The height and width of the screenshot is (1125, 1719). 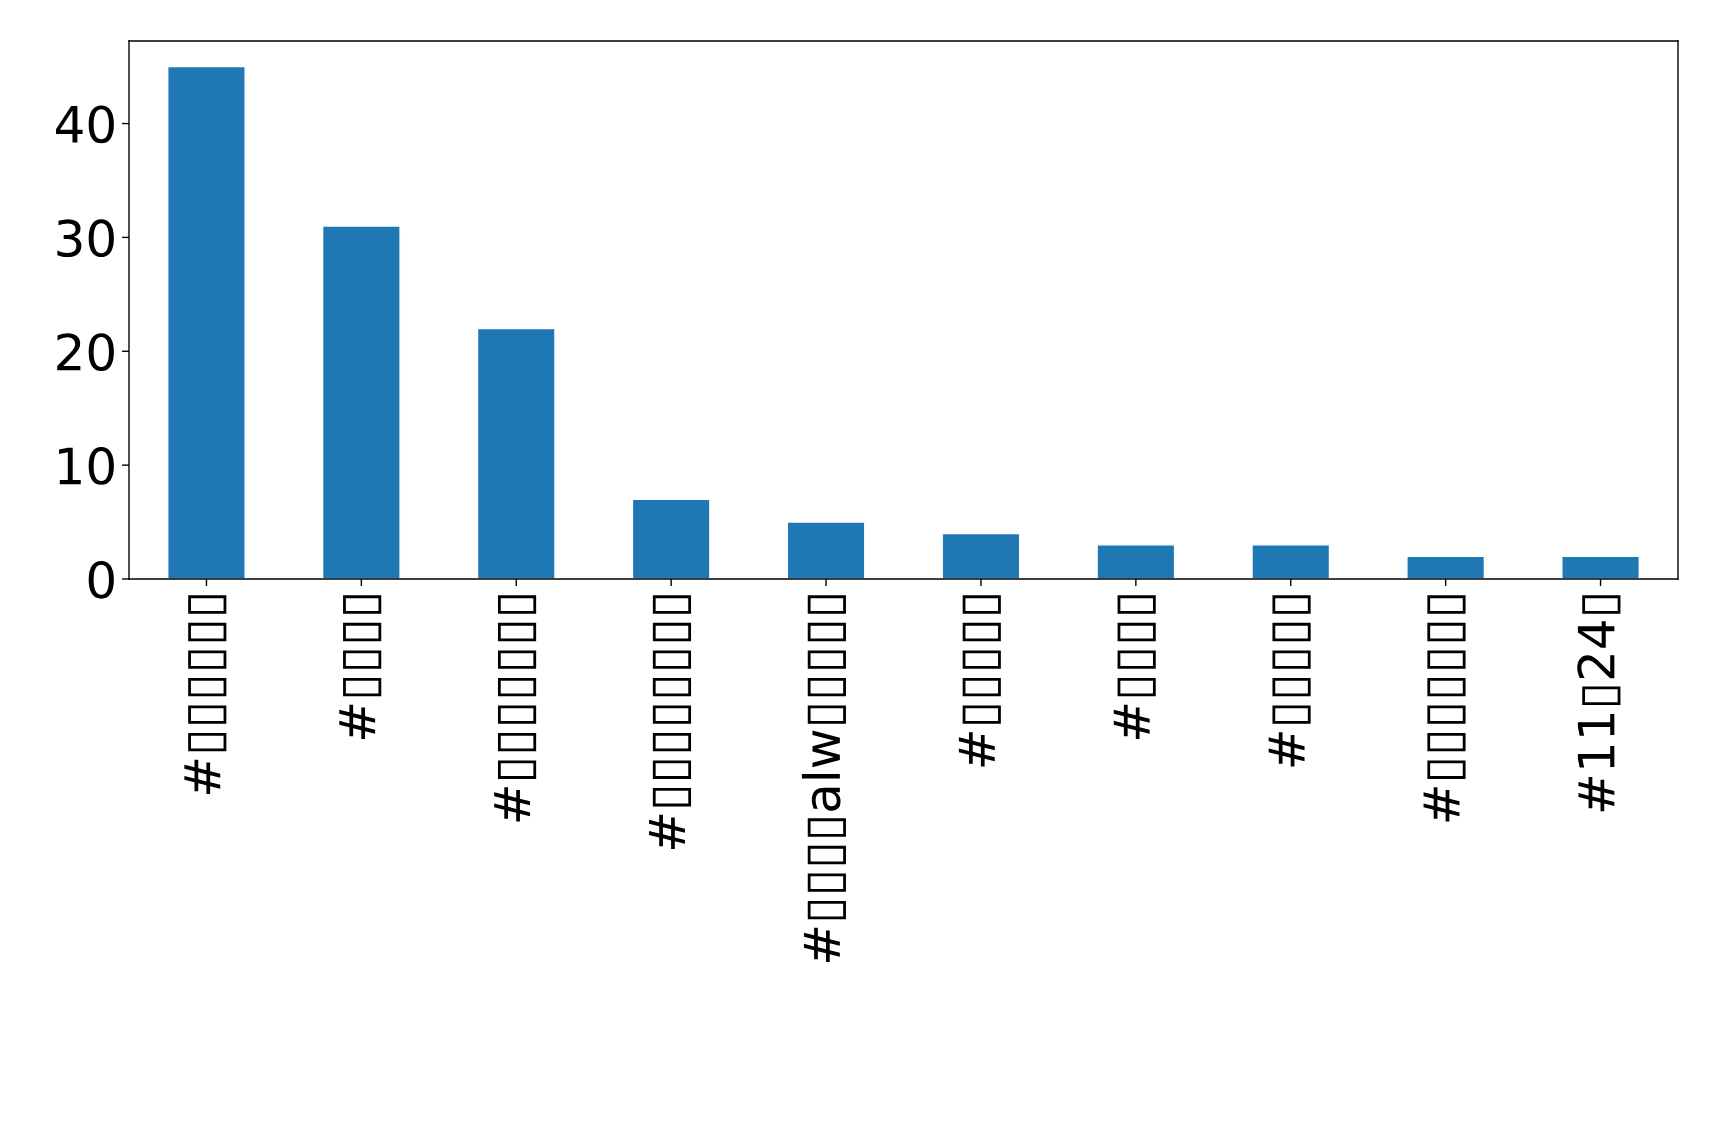 What do you see at coordinates (670, 722) in the screenshot?
I see `x-tick-label: #▯▯▯▯▯▯▯▯` at bounding box center [670, 722].